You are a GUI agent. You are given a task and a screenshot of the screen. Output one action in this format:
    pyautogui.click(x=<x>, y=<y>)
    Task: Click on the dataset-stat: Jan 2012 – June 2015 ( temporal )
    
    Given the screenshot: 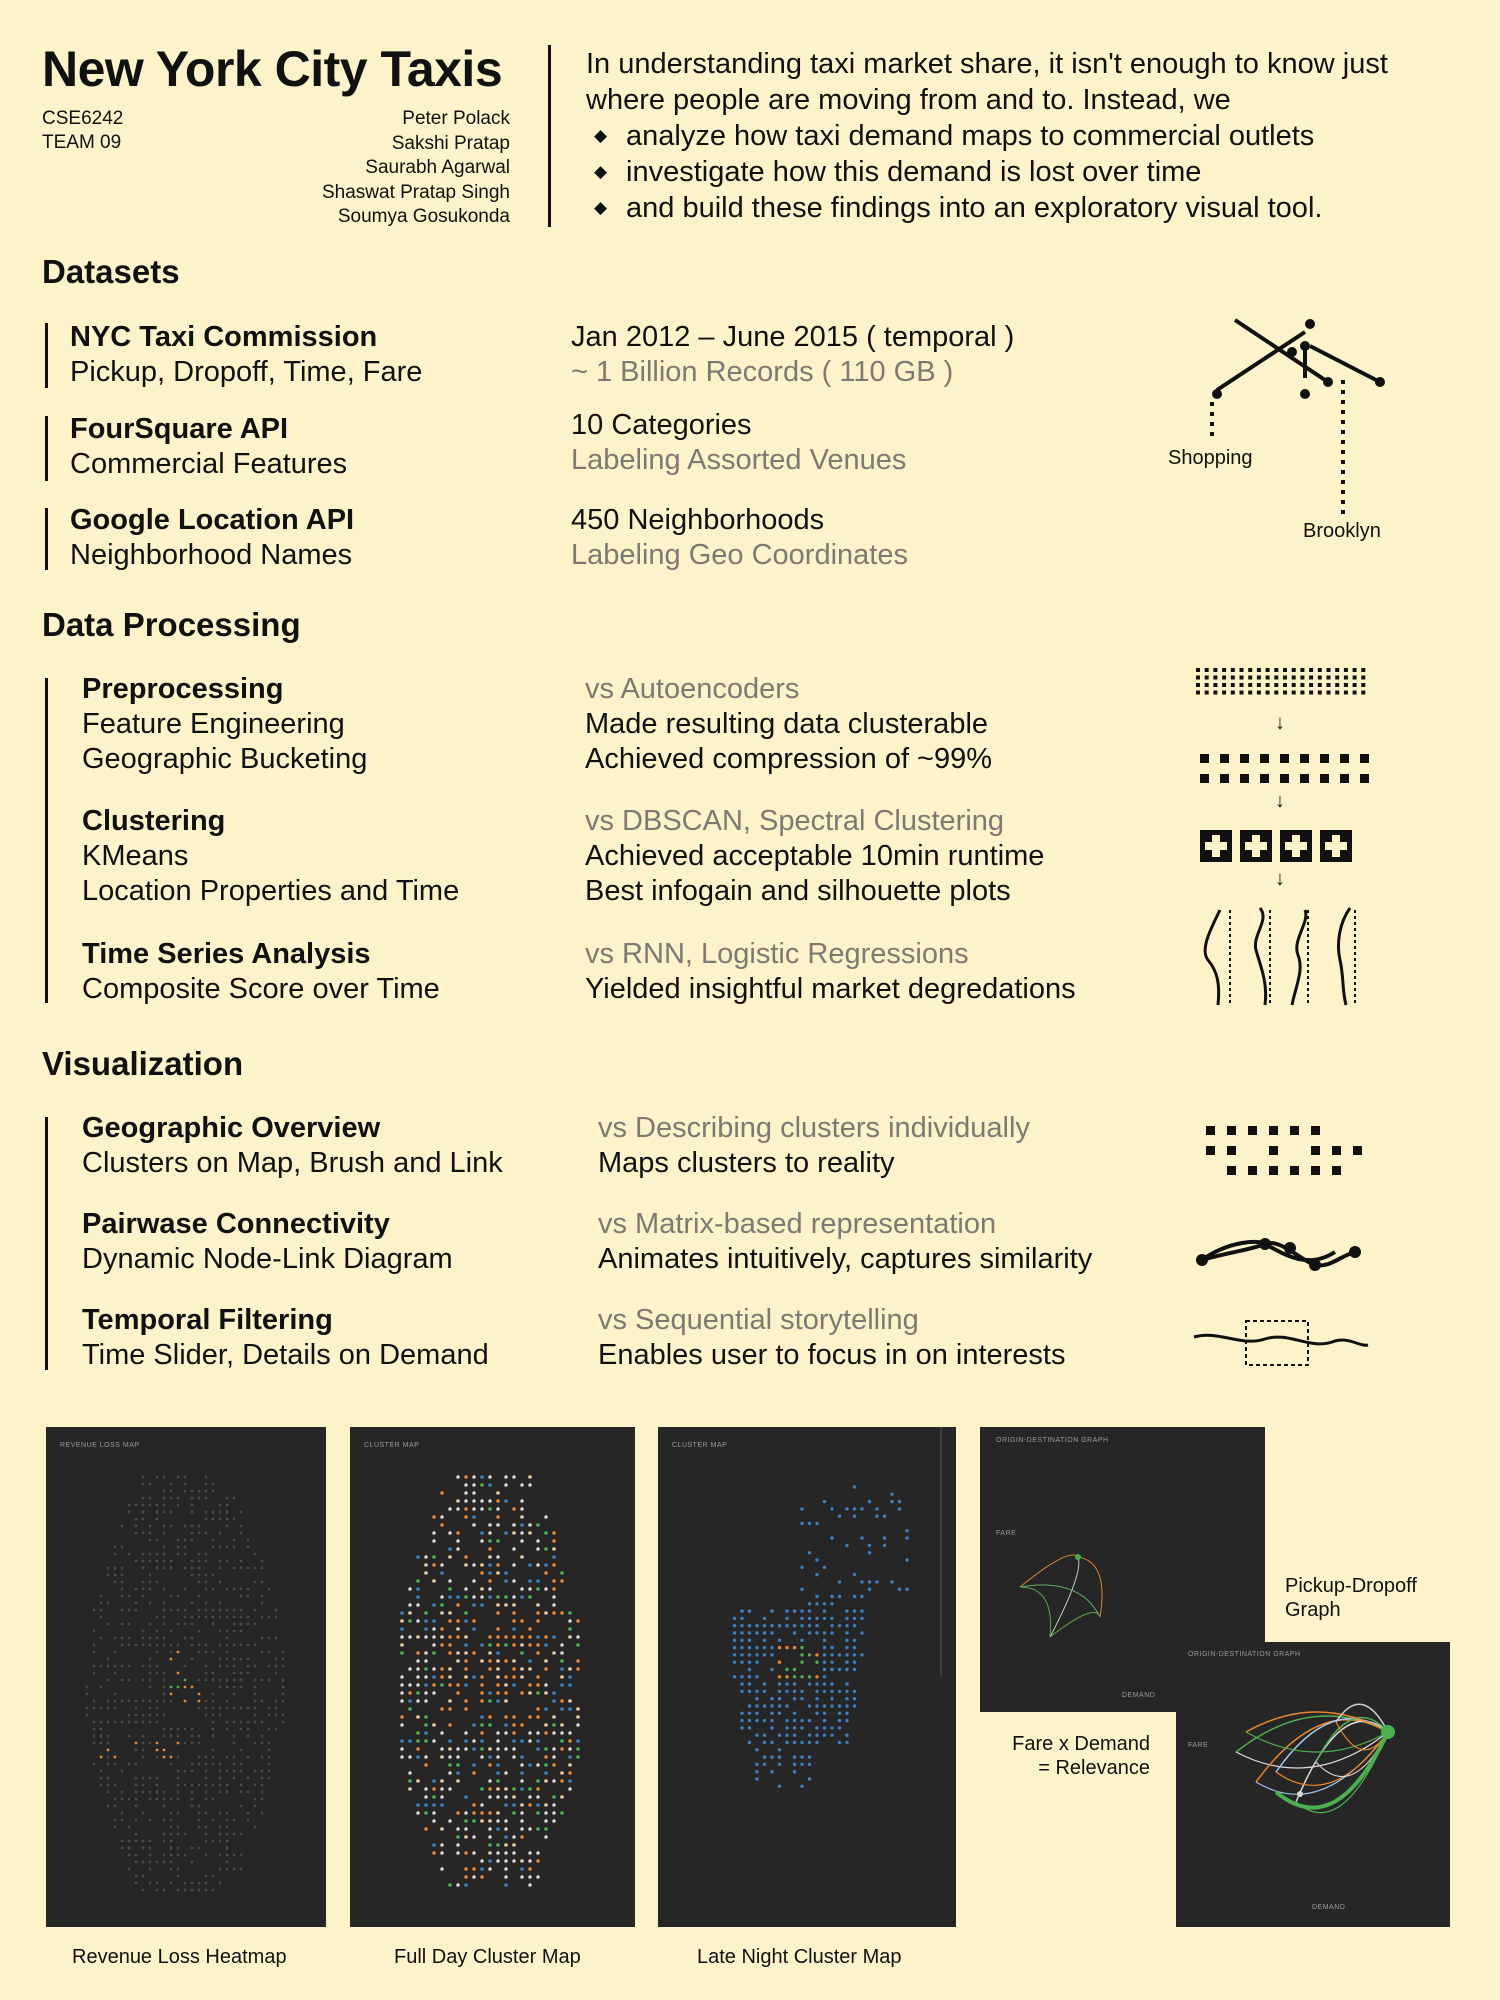 What is the action you would take?
    pyautogui.click(x=793, y=337)
    